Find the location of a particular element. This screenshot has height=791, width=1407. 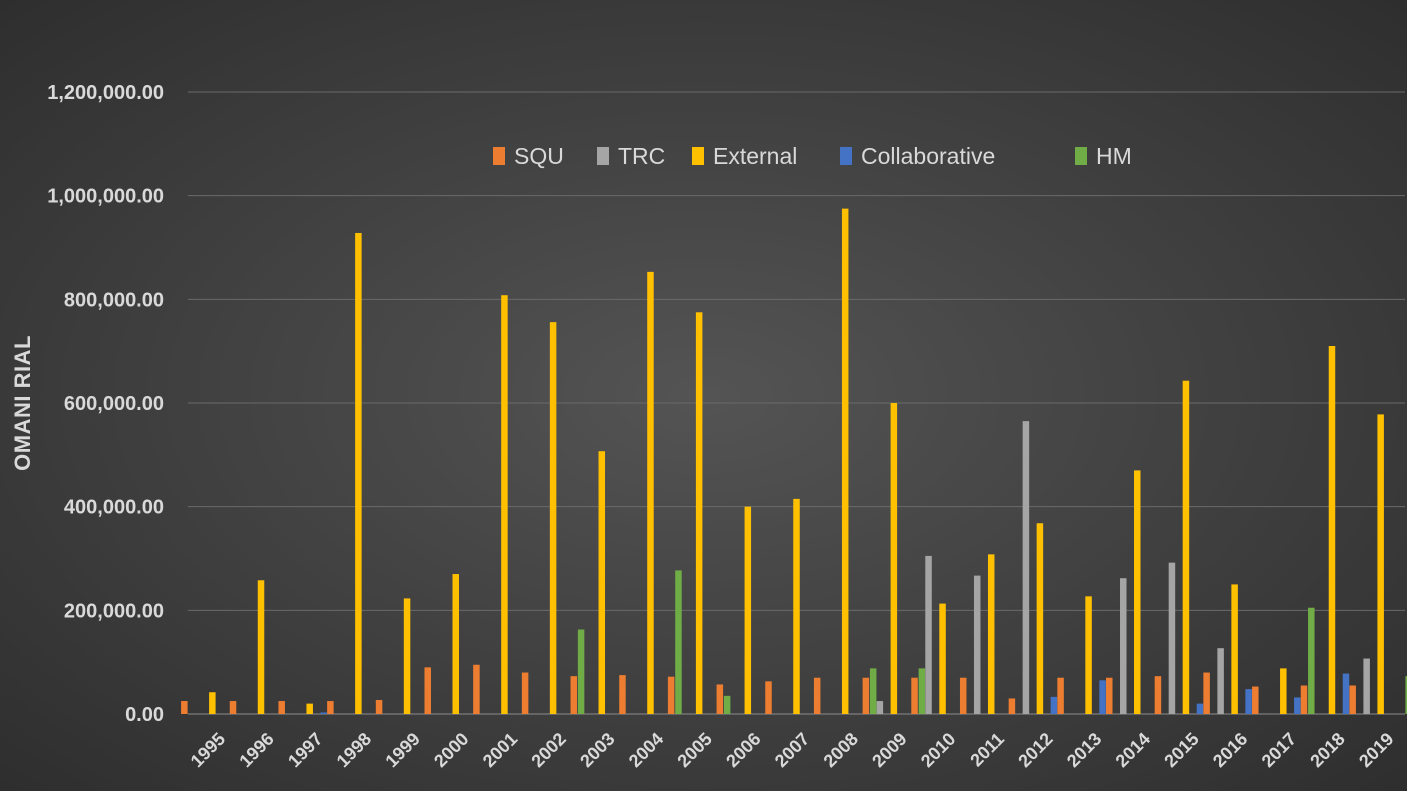

bar-external-2017 is located at coordinates (1283, 691).